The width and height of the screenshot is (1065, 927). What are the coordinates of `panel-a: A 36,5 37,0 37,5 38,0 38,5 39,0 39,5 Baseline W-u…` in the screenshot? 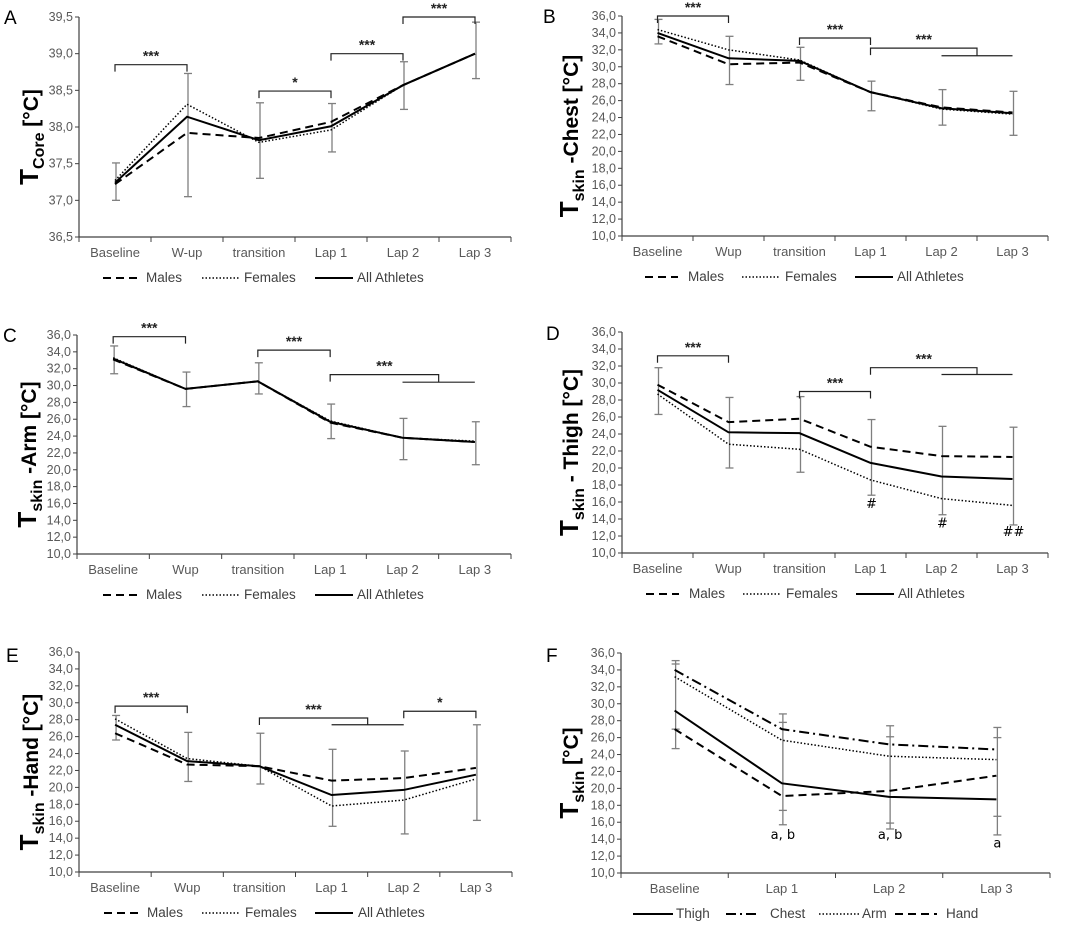 It's located at (258, 142).